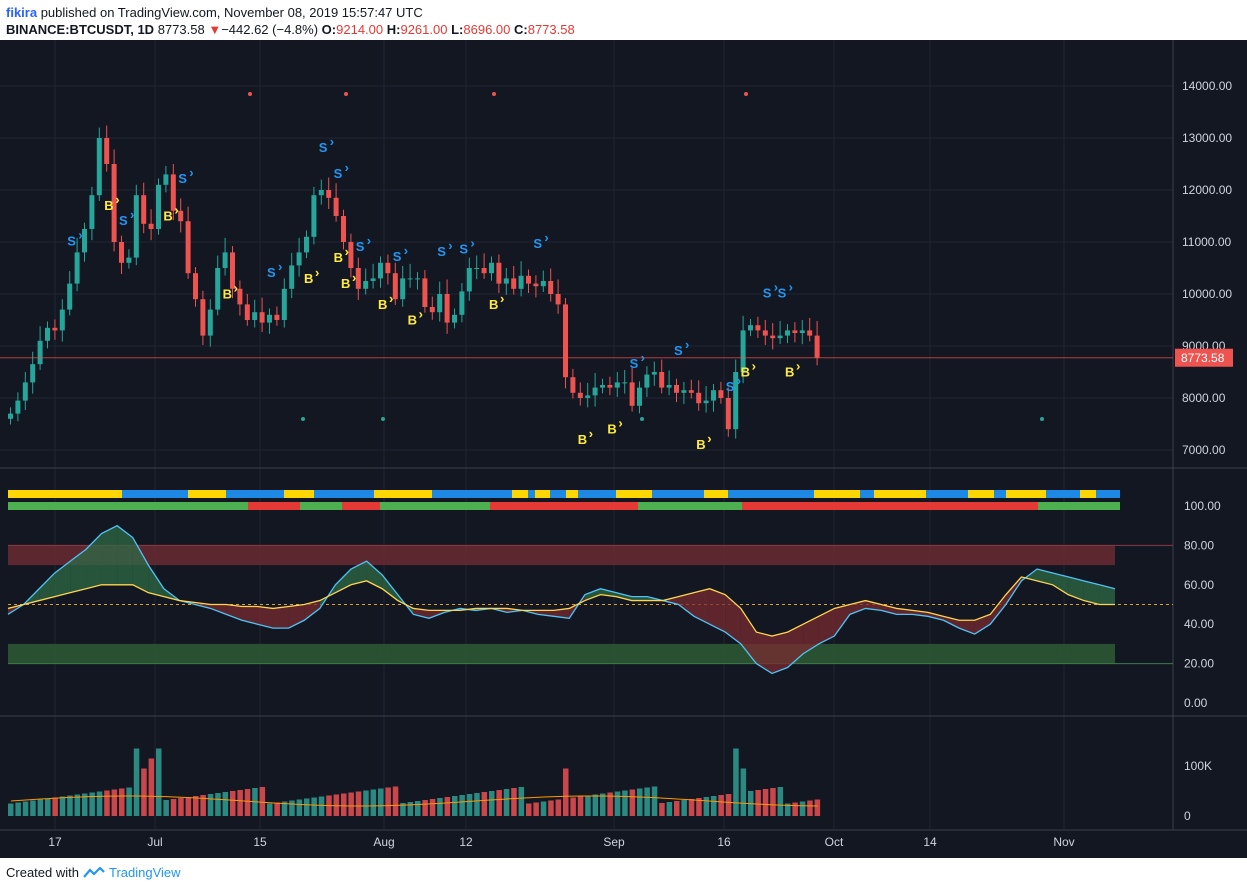 The height and width of the screenshot is (891, 1247). I want to click on signal-dot, so click(746, 94).